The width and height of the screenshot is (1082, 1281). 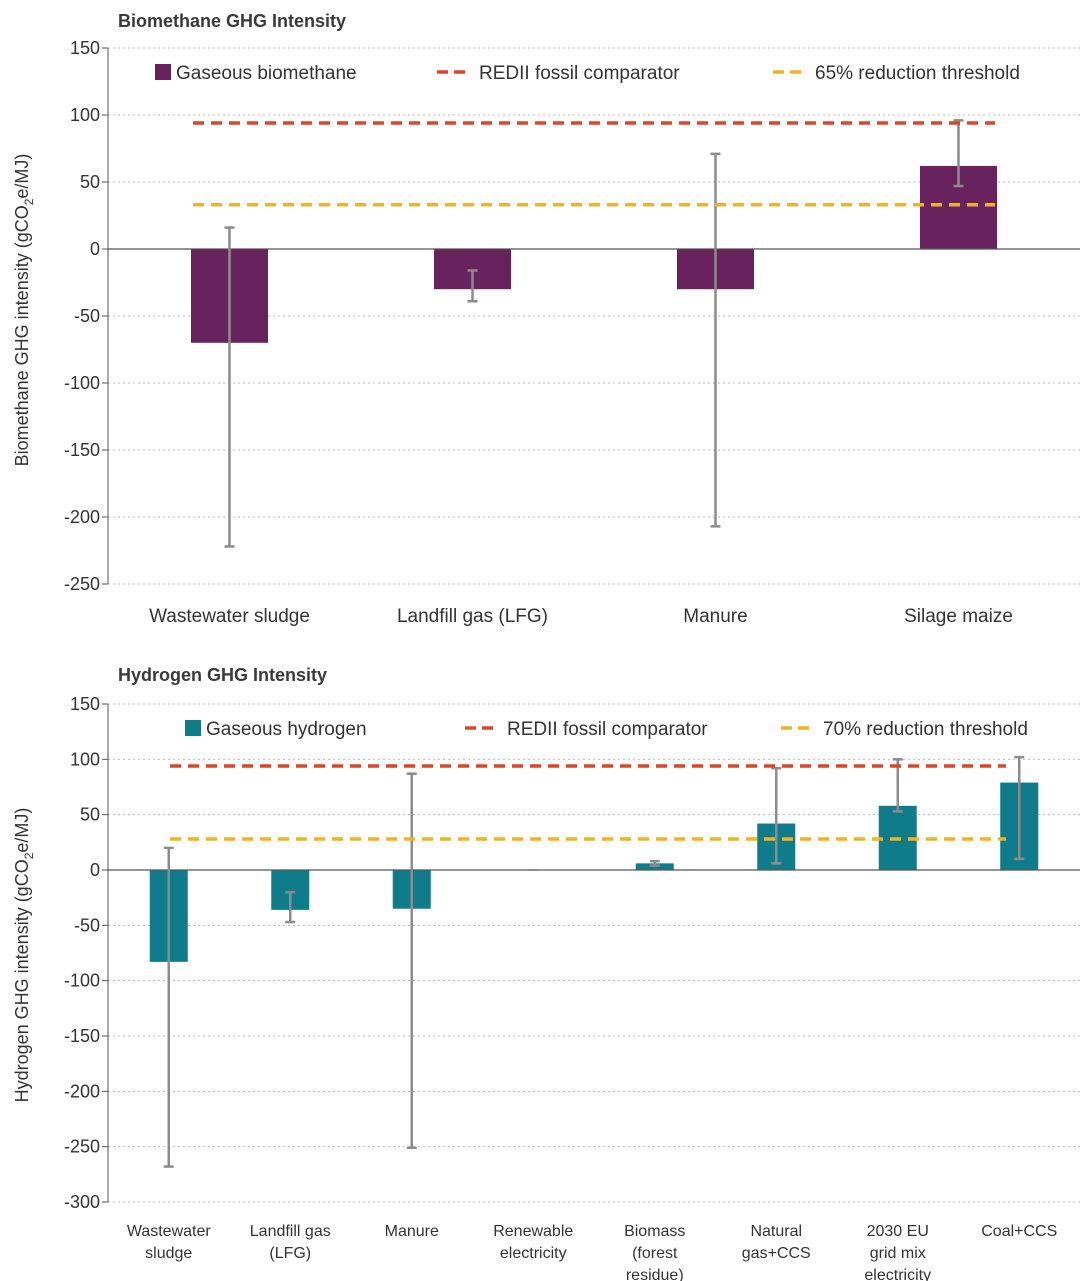 I want to click on category-label-line: Silage maize, so click(x=958, y=616).